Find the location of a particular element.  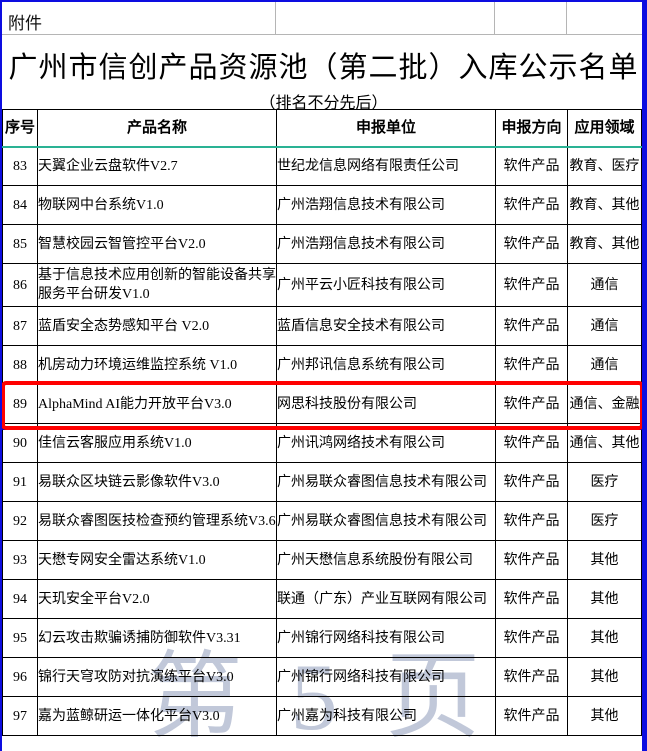

page-frame-right is located at coordinates (644, 375).